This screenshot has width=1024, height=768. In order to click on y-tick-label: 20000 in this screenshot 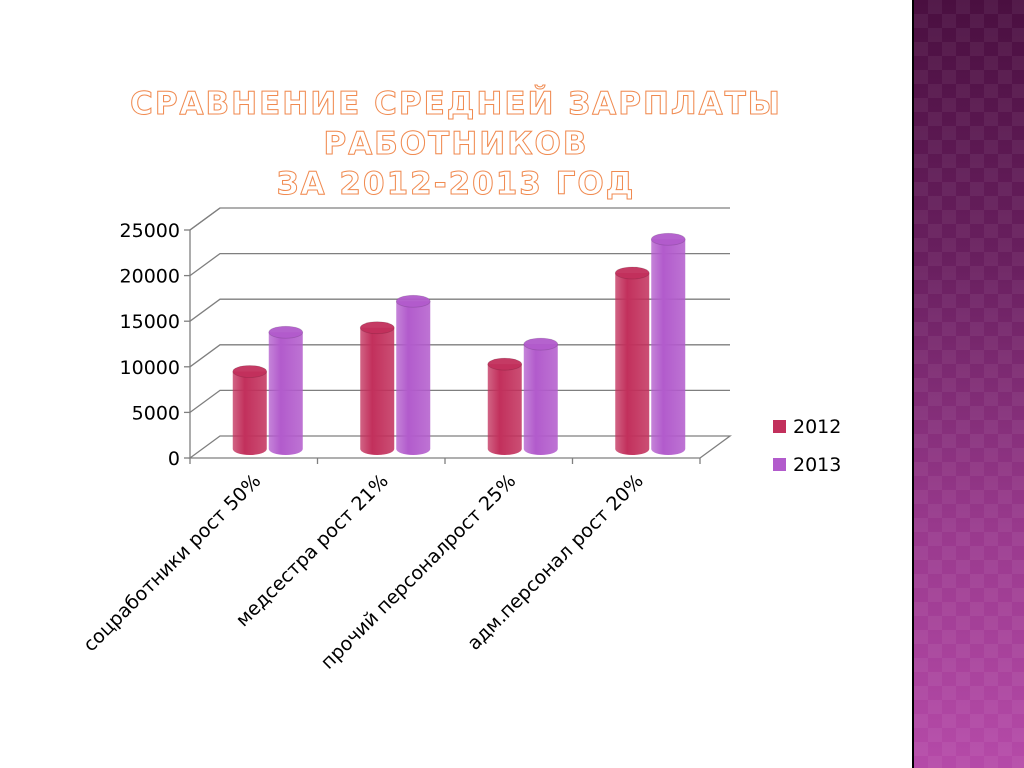, I will do `click(150, 277)`.